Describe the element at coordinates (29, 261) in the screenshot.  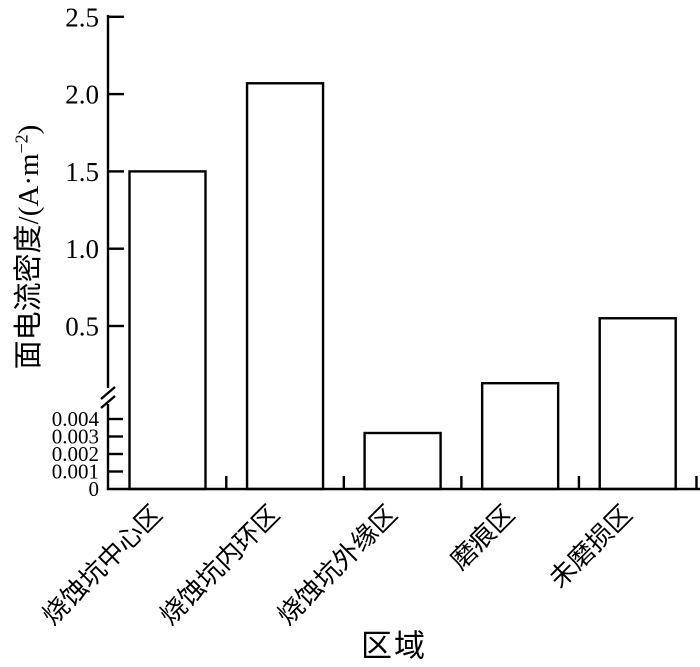
I see `y-axis-title-text: 面电流密度/(A·m` at that location.